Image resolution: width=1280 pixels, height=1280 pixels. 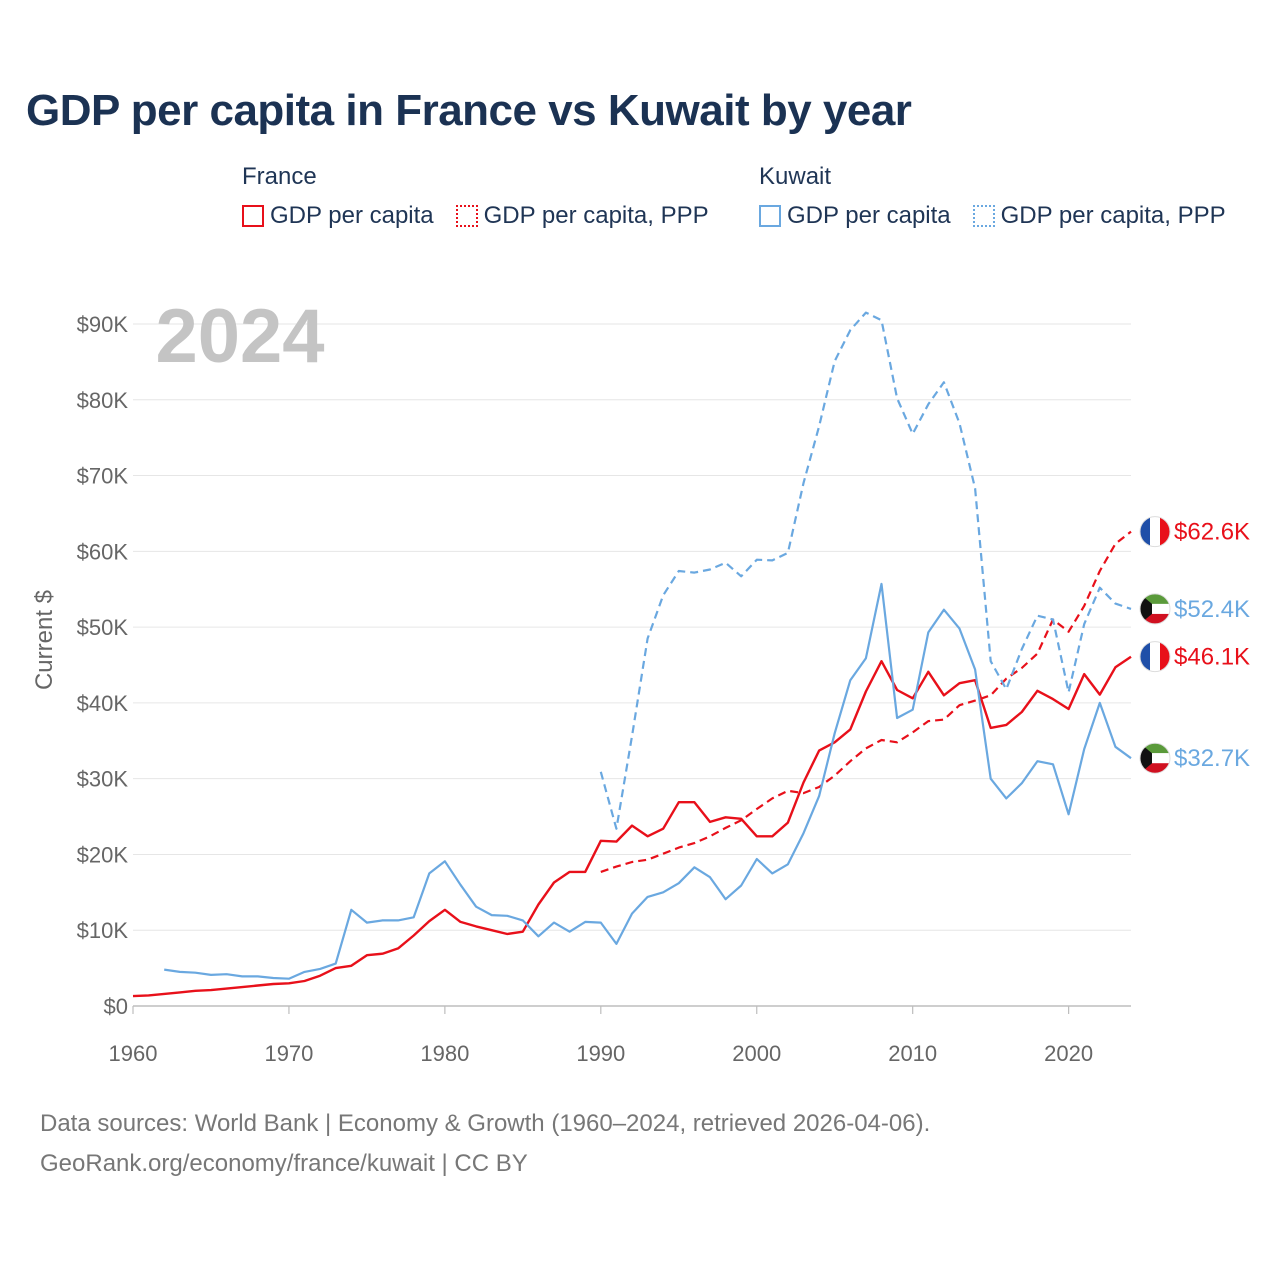 I want to click on y-tick-label: $60K, so click(x=103, y=551).